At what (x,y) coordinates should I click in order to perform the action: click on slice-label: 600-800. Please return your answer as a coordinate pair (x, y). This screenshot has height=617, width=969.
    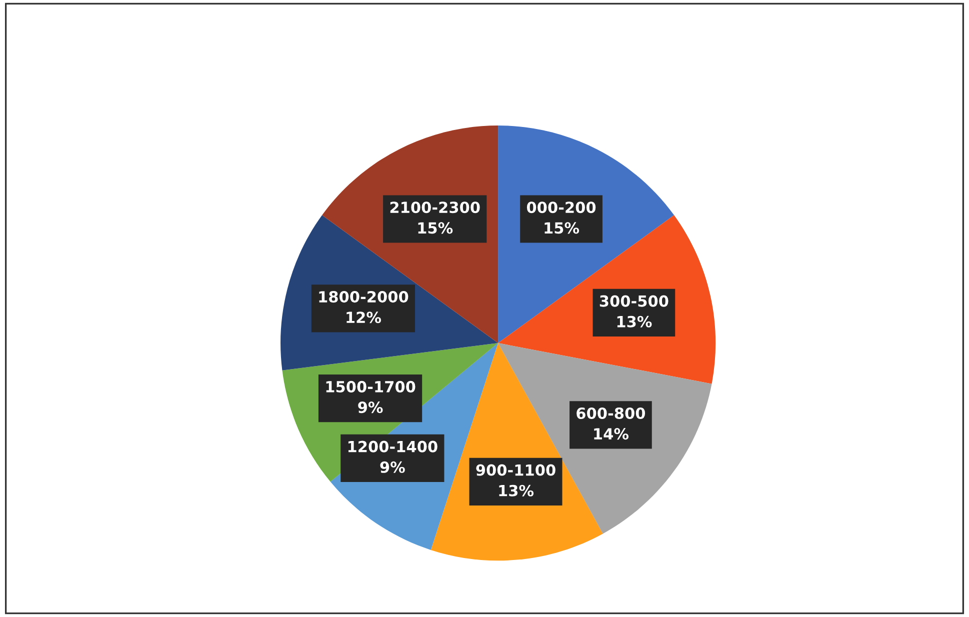
    Looking at the image, I should click on (611, 413).